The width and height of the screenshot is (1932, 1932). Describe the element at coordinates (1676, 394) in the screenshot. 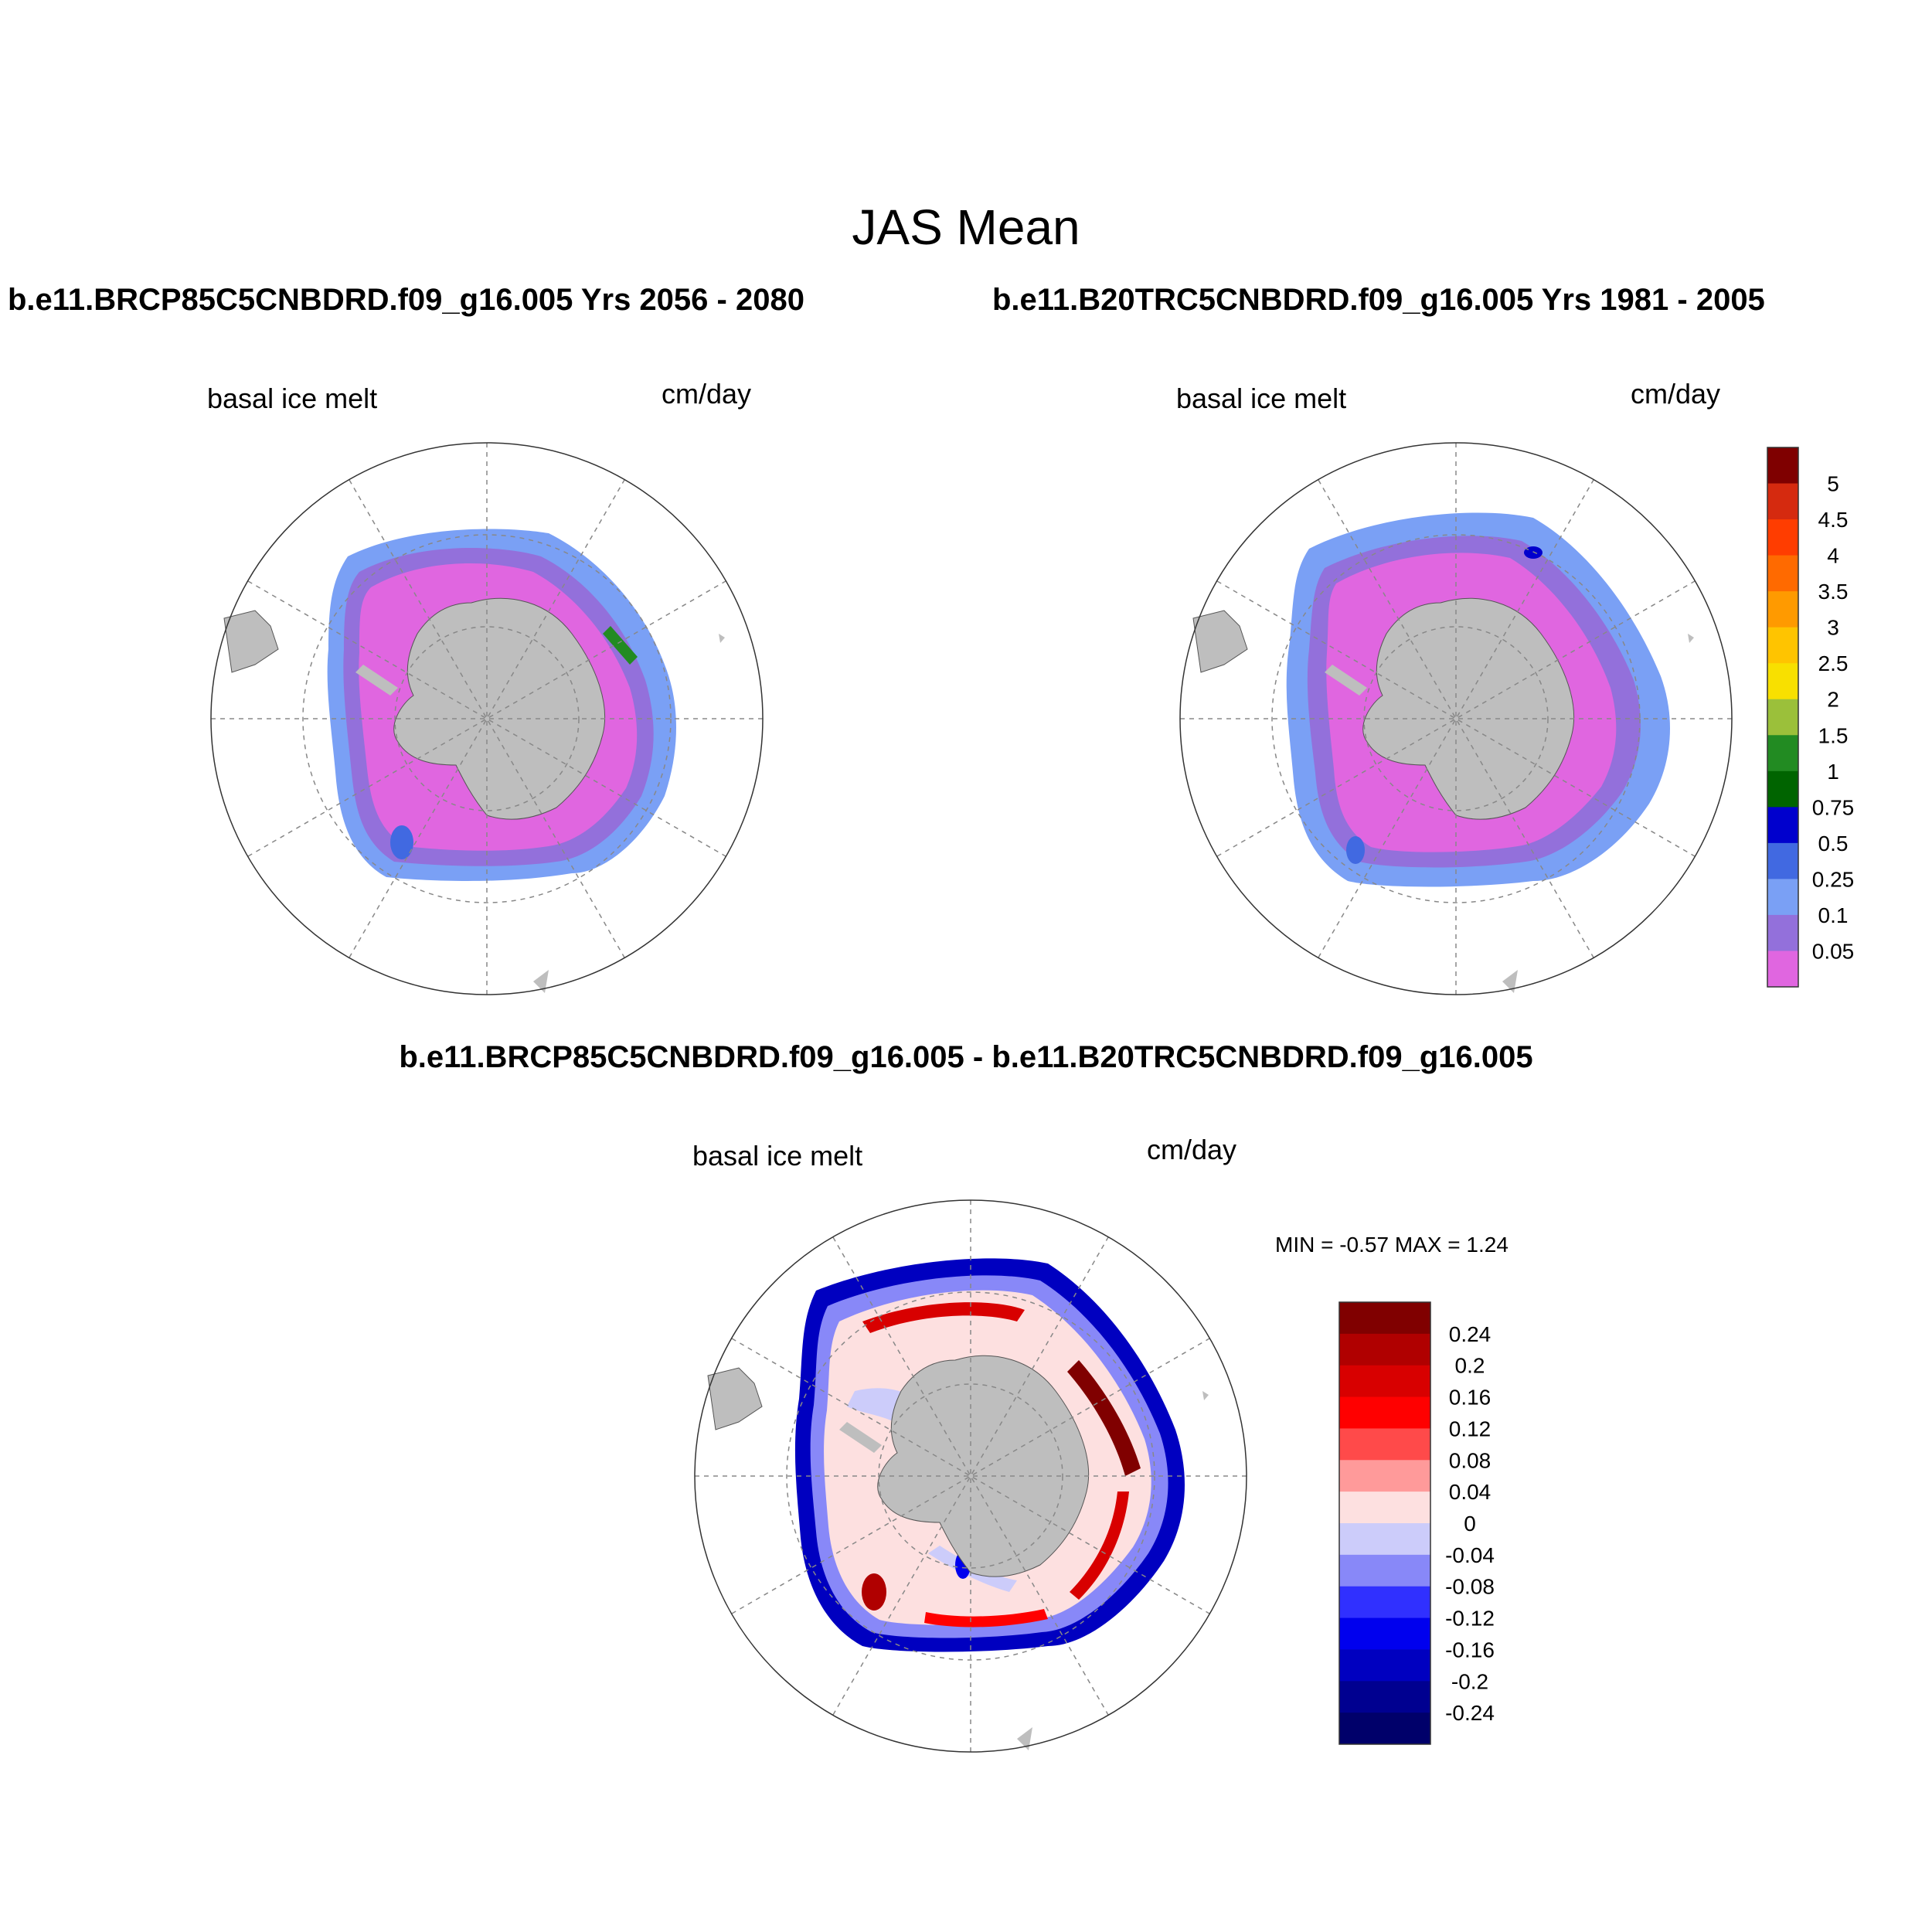

I see `units-label-b20tr: cm/day` at that location.